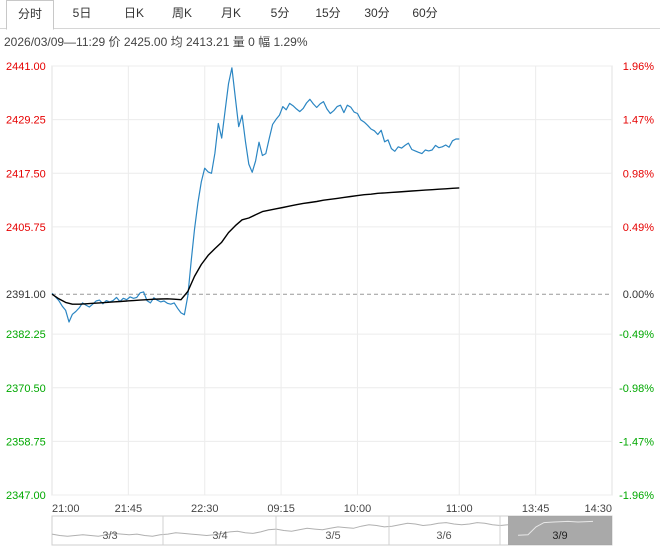 The image size is (660, 547). Describe the element at coordinates (238, 42) in the screenshot. I see `volume-label: 量` at that location.